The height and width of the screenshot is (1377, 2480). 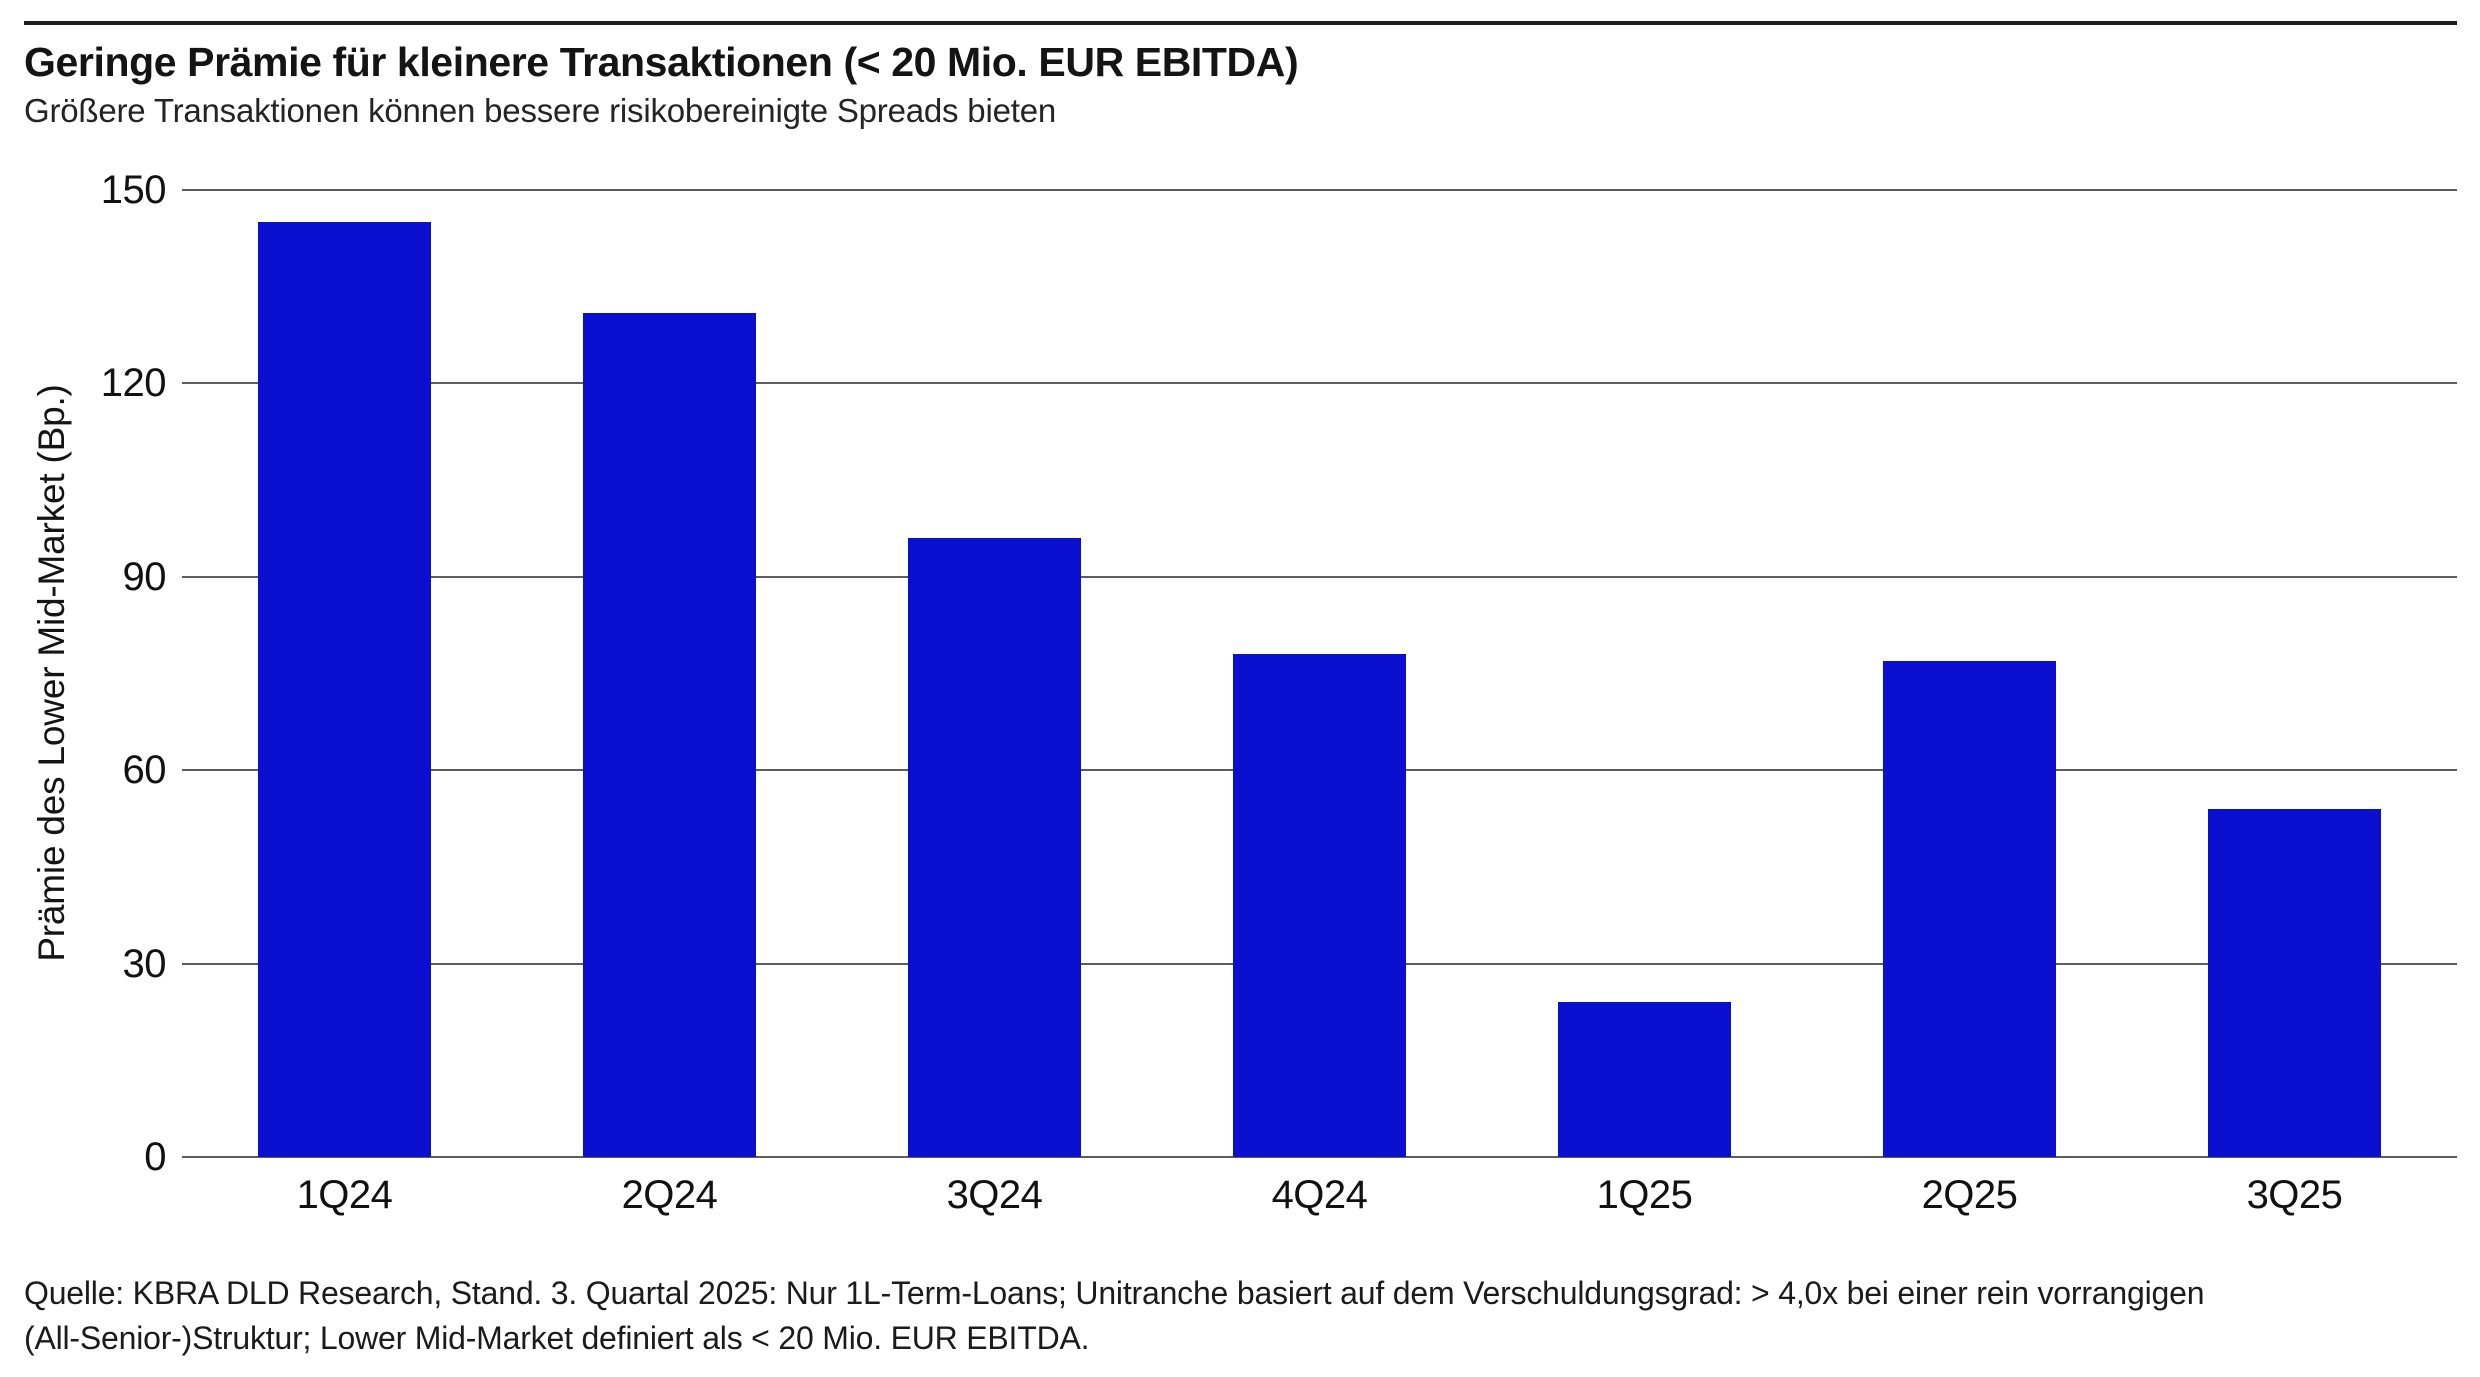 I want to click on bar-slot-3q25, so click(x=2294, y=673).